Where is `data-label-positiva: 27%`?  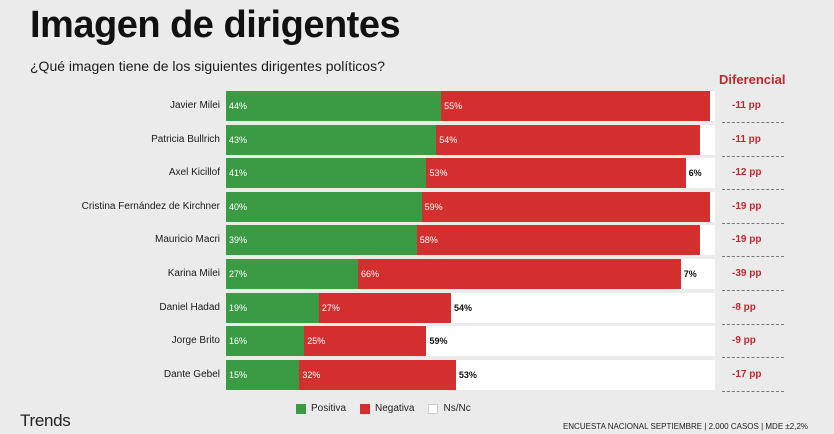 data-label-positiva: 27% is located at coordinates (238, 274).